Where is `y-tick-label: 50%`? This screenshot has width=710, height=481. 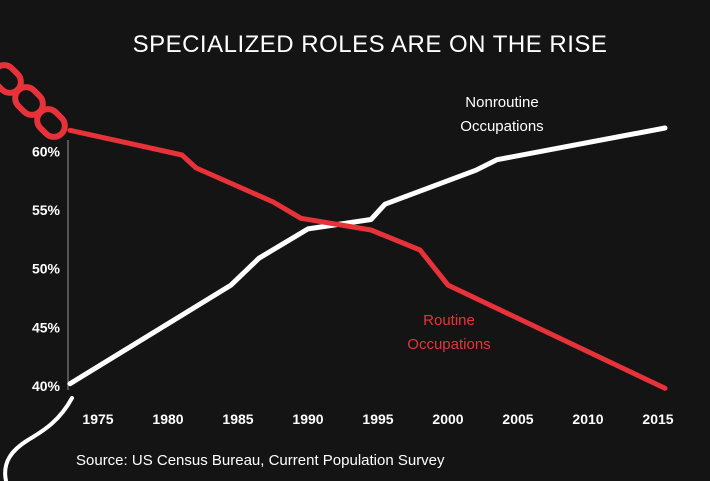
y-tick-label: 50% is located at coordinates (46, 269).